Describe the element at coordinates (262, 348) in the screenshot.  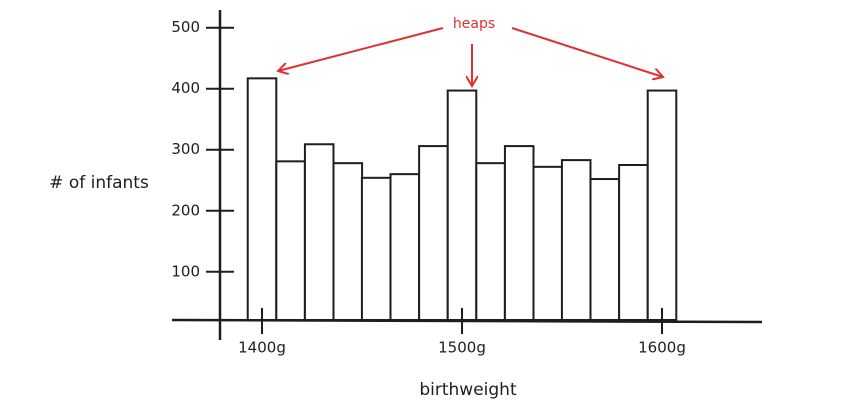
I see `x-tick-label: 1400g` at that location.